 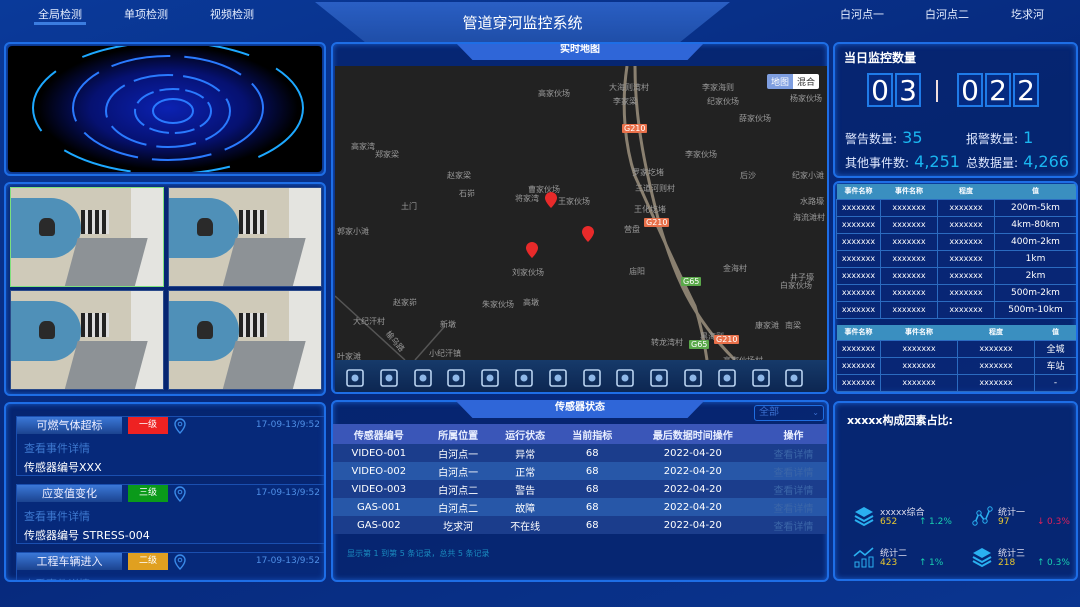 I want to click on globe-icon, so click(x=558, y=378).